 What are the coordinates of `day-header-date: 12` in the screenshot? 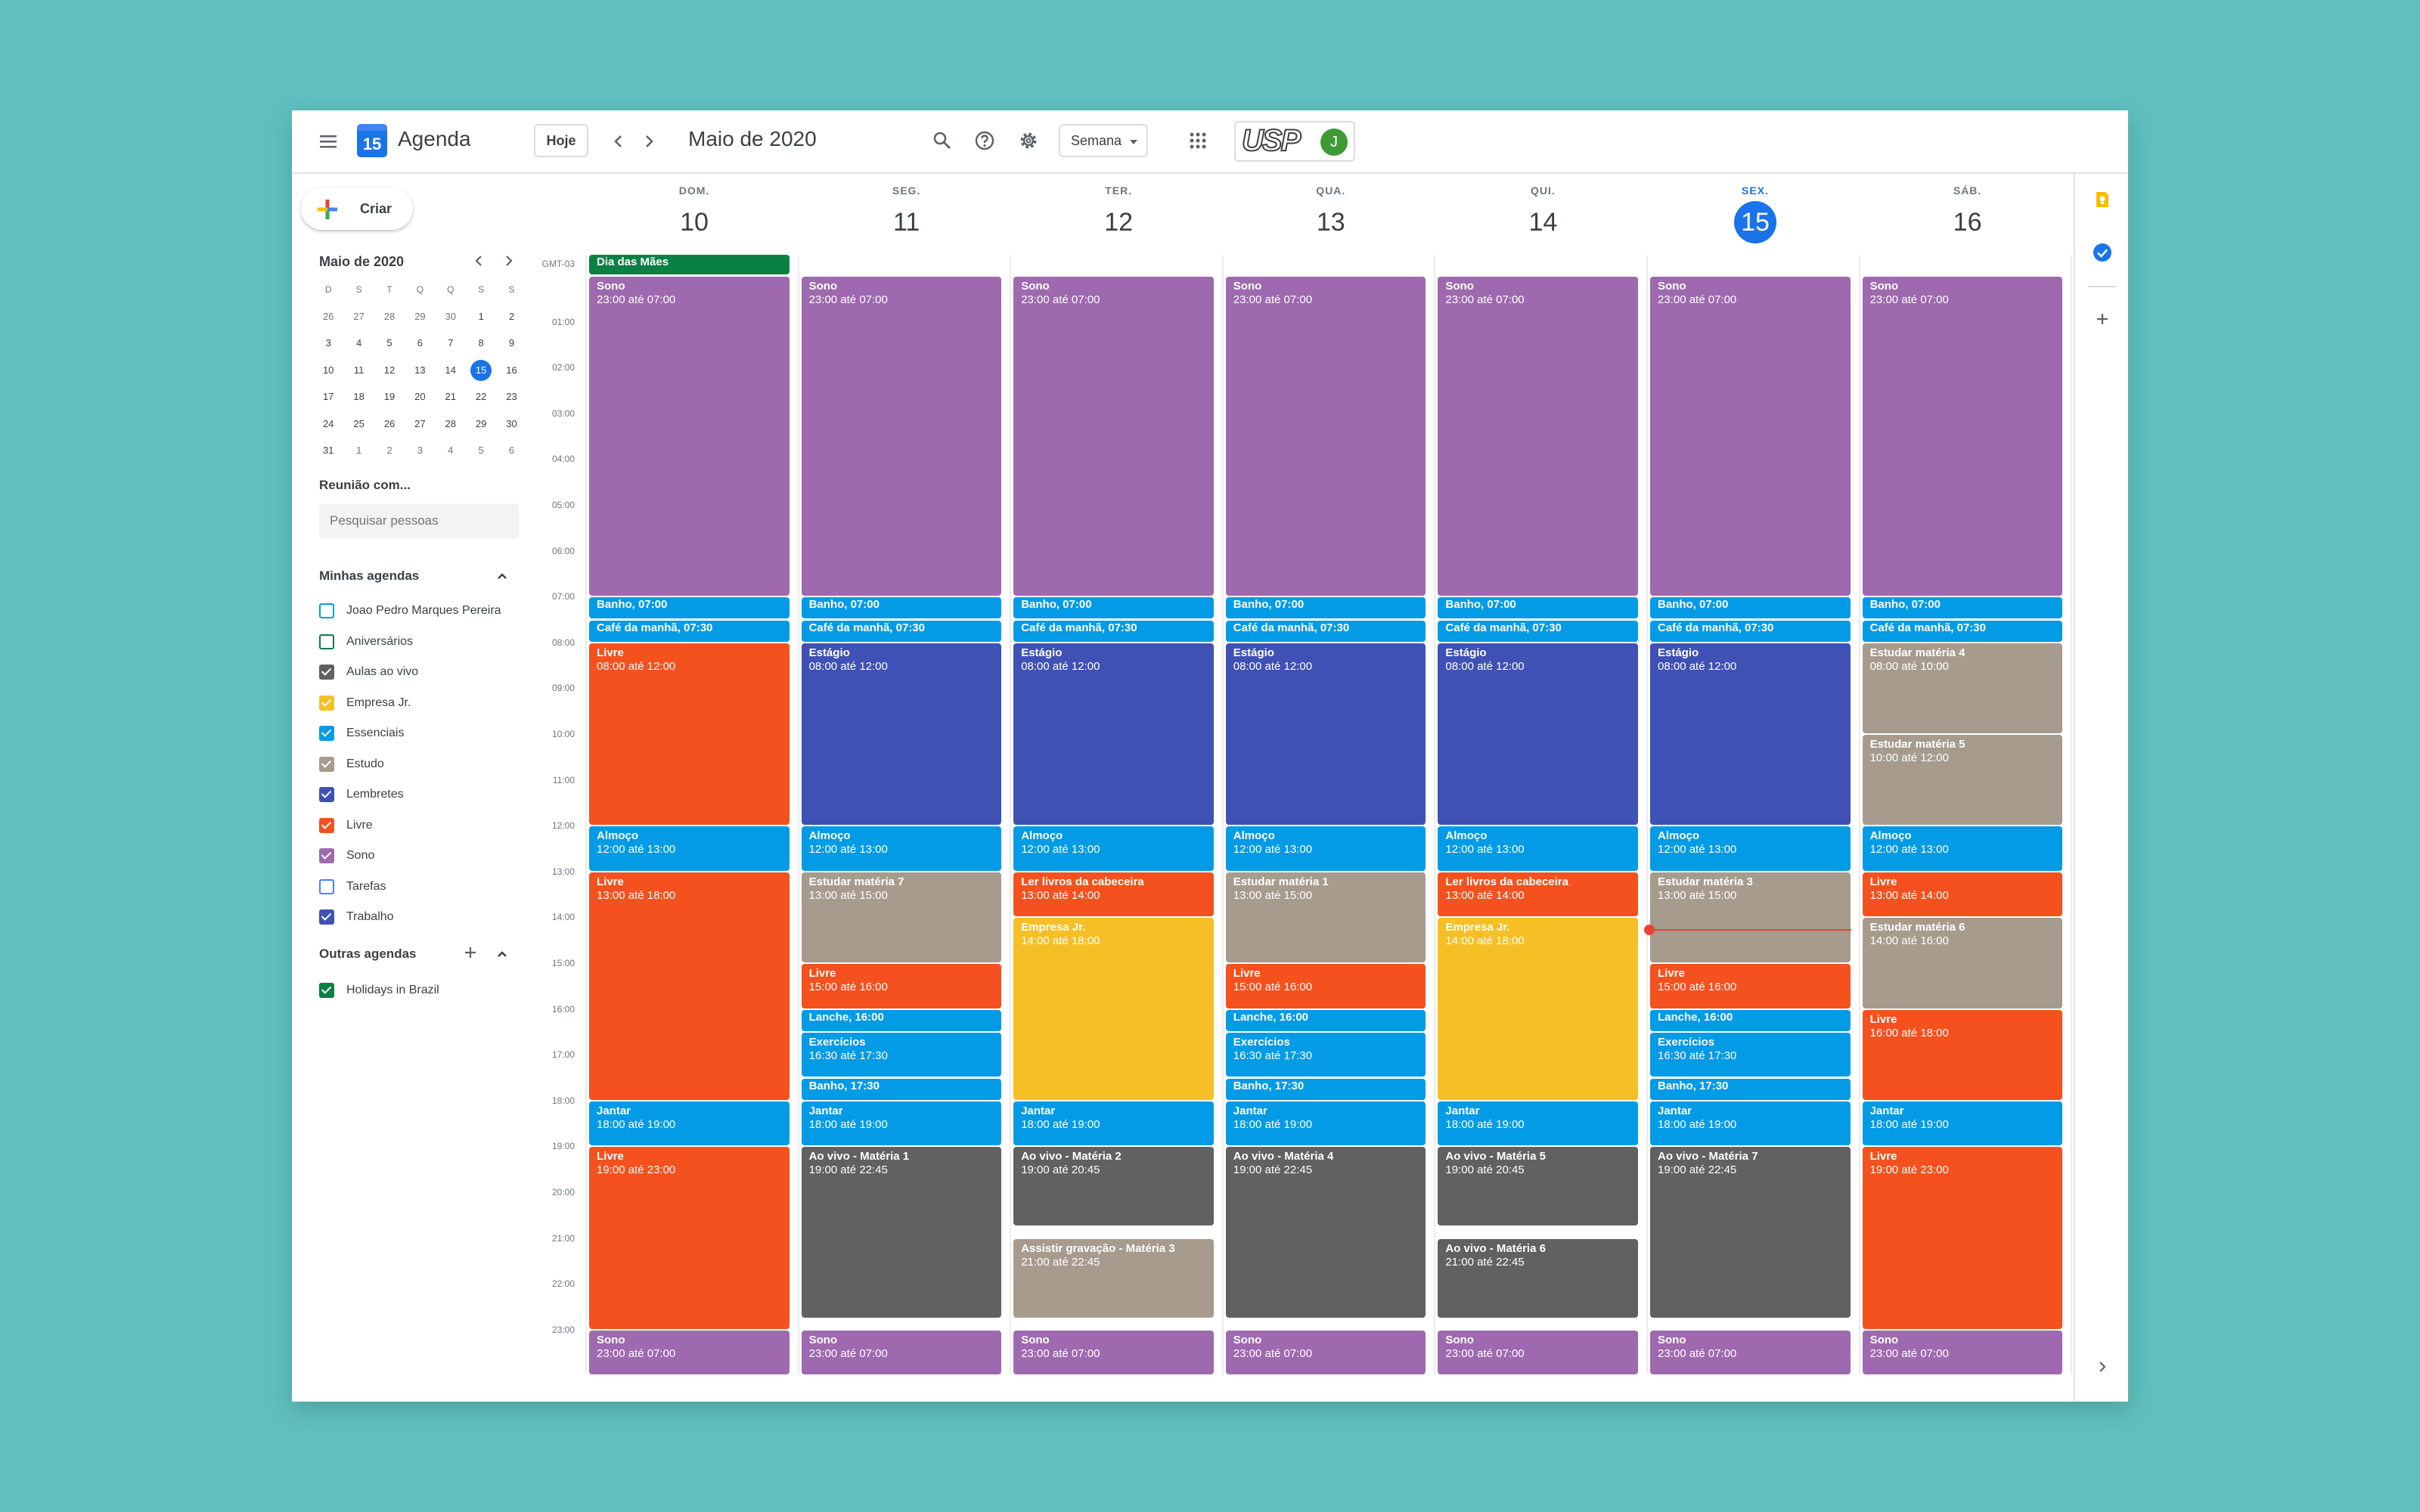 It's located at (1119, 222).